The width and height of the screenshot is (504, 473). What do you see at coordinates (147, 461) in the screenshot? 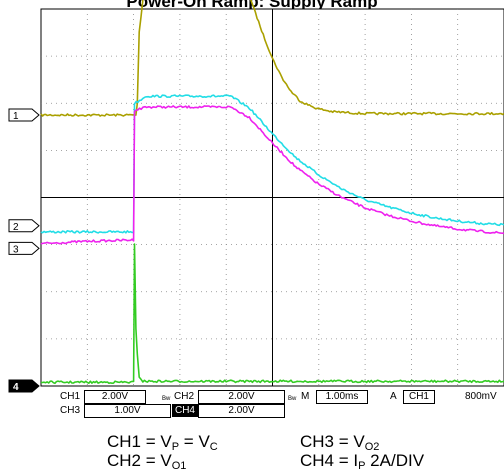
I see `caption-ch2: CH2 = VO1` at bounding box center [147, 461].